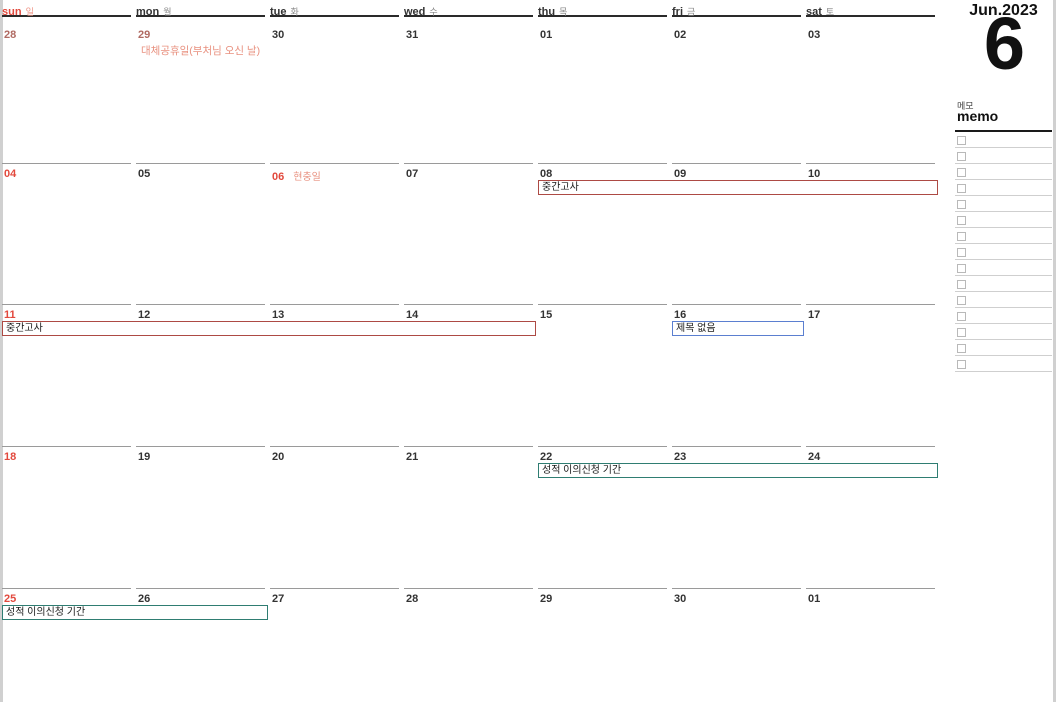  Describe the element at coordinates (870, 517) in the screenshot. I see `day-cell-24: 24` at that location.